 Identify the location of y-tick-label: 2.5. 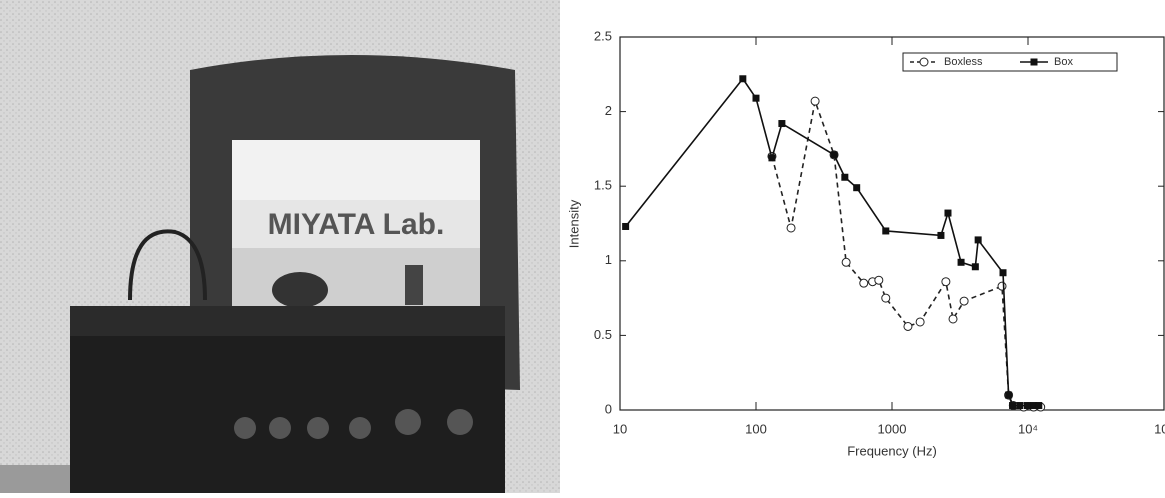
(603, 35).